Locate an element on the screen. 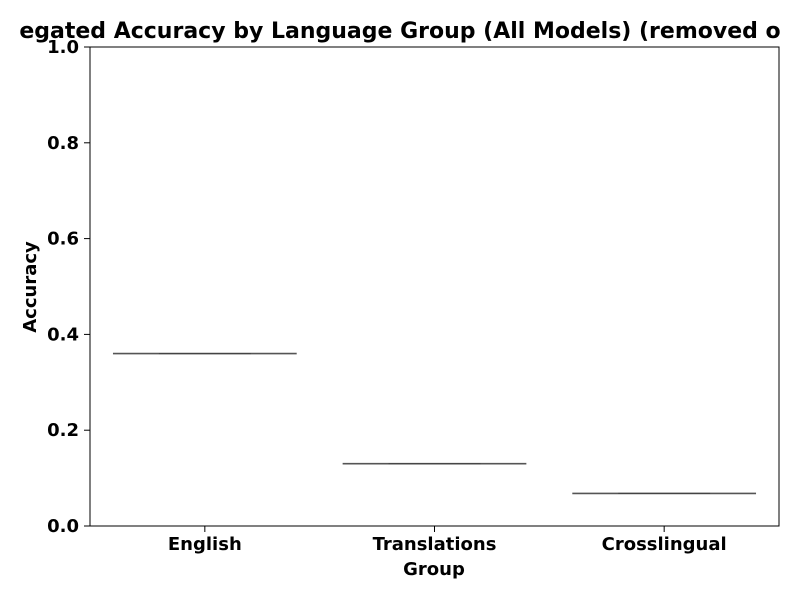 The width and height of the screenshot is (800, 600). y-axis: 0.0 0.2 0.4 0.6 0.8 1.0 is located at coordinates (68, 287).